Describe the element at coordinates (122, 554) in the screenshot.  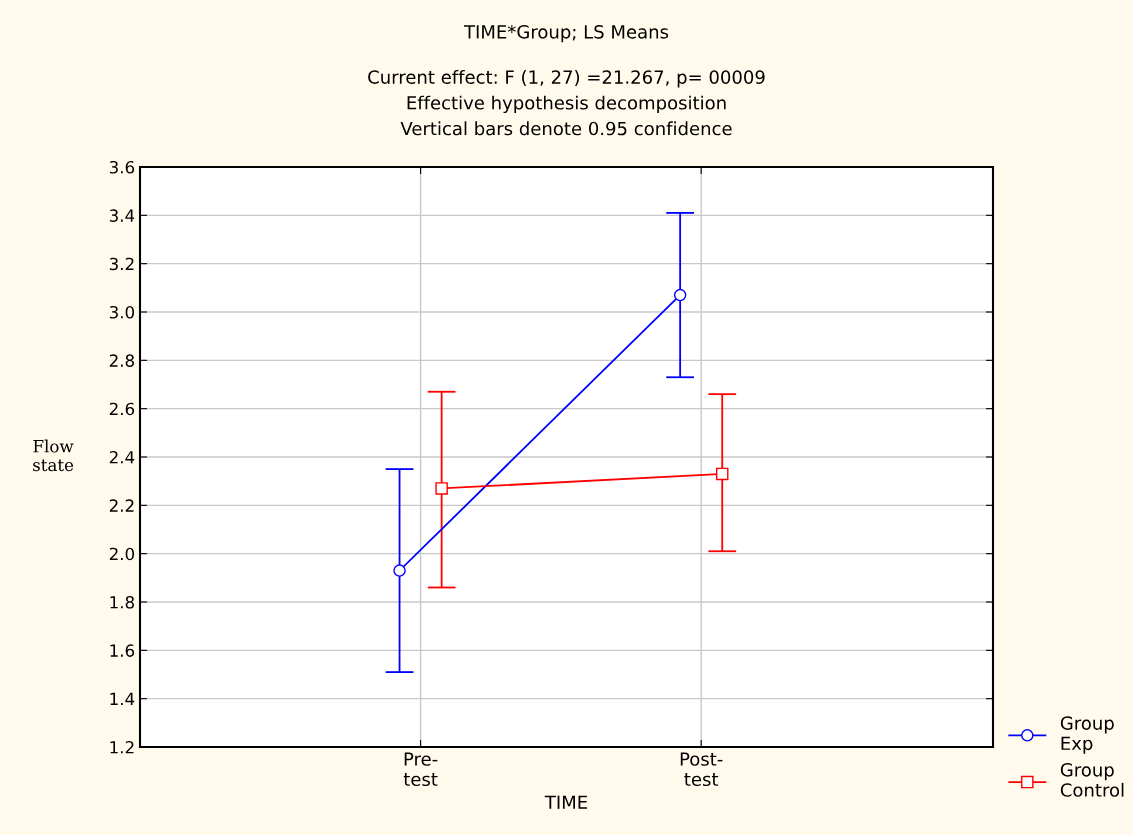
I see `y-tick-label: 2.0` at that location.